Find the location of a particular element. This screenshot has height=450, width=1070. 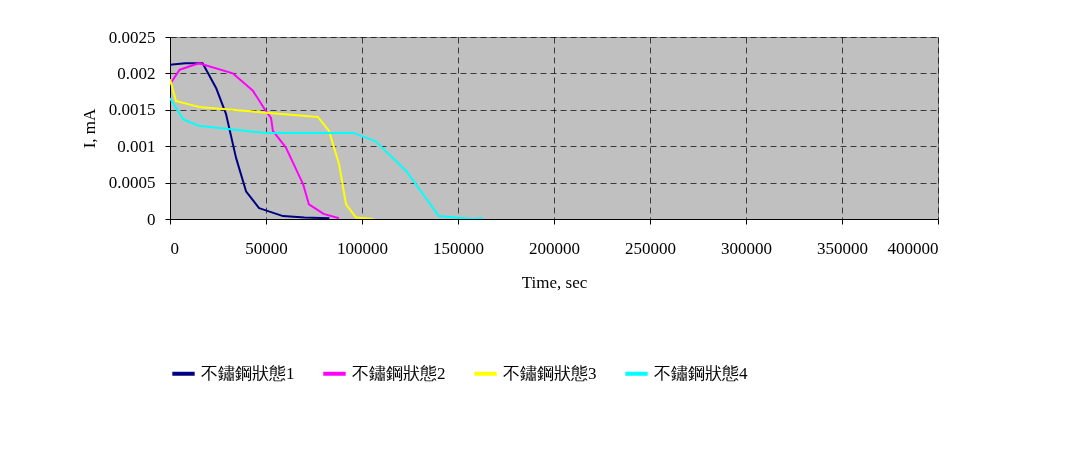

x-tick-label: 250000 is located at coordinates (650, 248).